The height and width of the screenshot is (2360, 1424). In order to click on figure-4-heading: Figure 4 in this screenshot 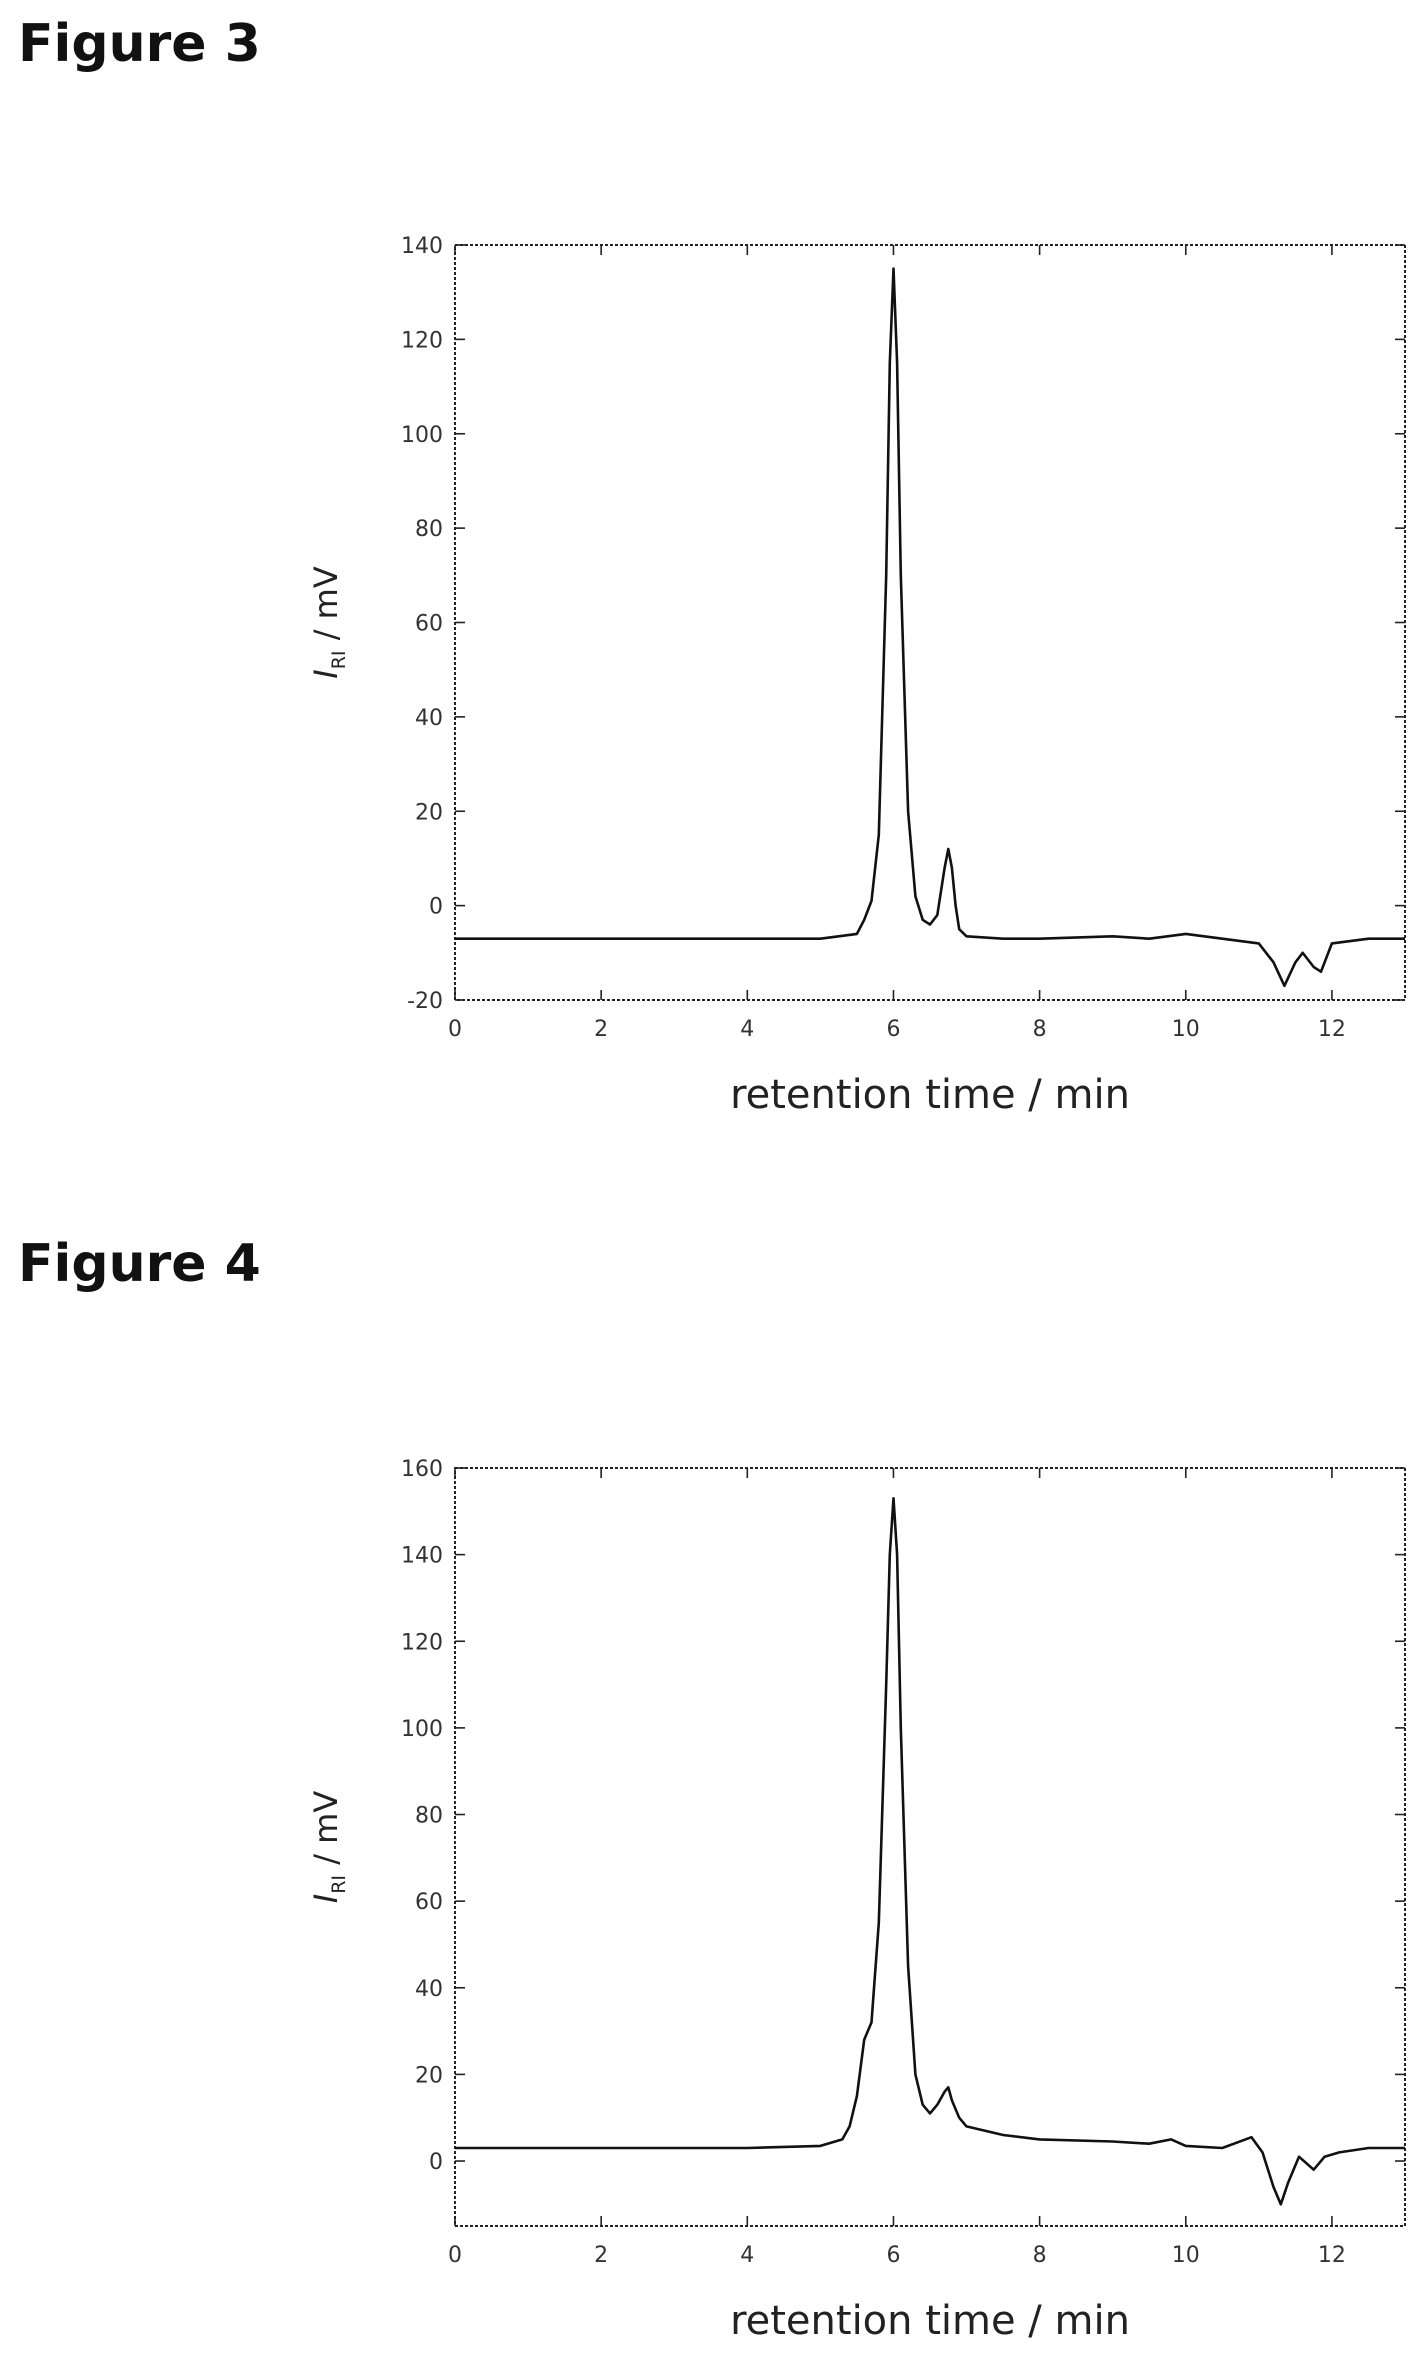, I will do `click(139, 1264)`.